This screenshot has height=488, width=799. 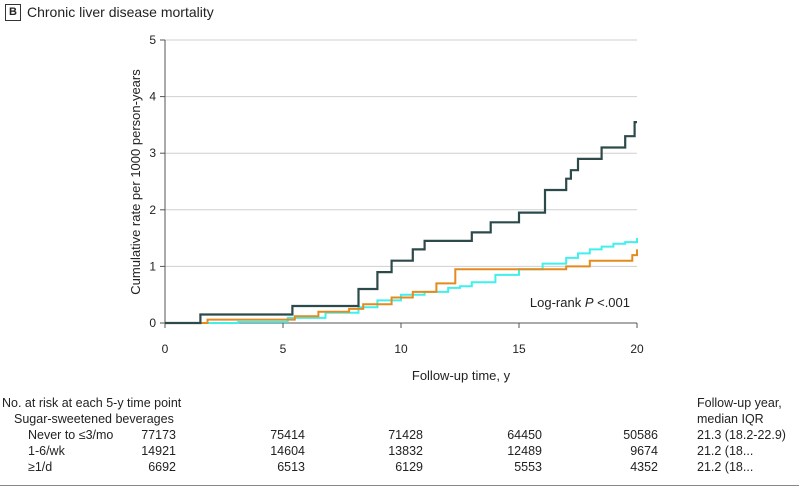 What do you see at coordinates (405, 435) in the screenshot?
I see `risk-cell: 71428` at bounding box center [405, 435].